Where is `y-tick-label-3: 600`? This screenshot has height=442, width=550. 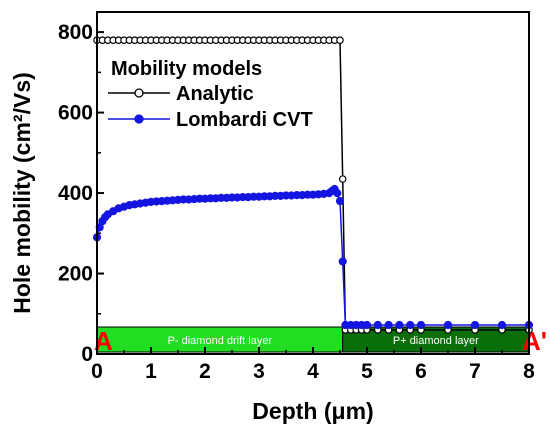 y-tick-label-3: 600 is located at coordinates (75, 113).